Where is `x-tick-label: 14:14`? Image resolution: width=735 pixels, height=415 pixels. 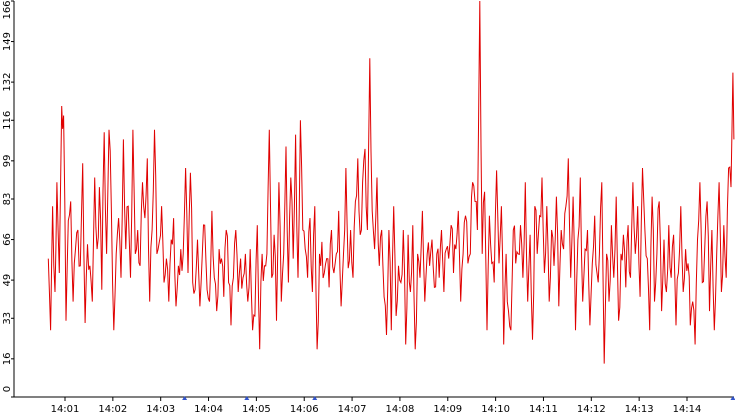
x-tick-label: 14:14 is located at coordinates (687, 409).